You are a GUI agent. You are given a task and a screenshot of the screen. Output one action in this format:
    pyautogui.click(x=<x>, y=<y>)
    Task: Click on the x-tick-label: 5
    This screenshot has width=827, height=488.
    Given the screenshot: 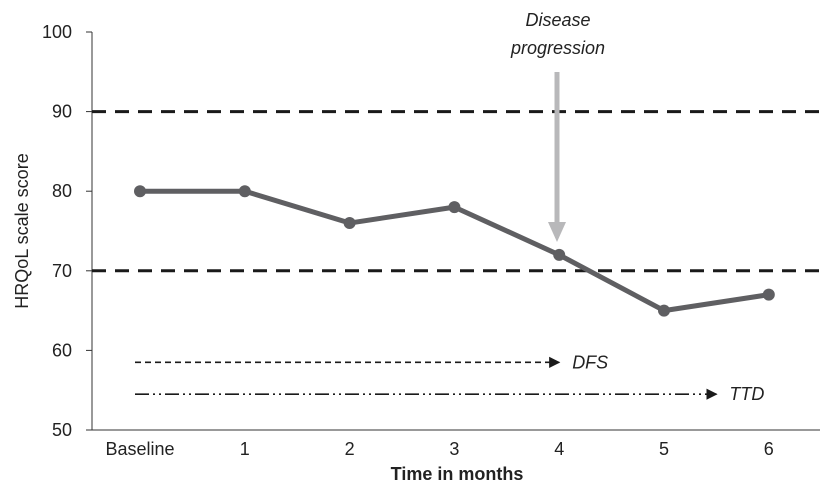 What is the action you would take?
    pyautogui.click(x=664, y=449)
    